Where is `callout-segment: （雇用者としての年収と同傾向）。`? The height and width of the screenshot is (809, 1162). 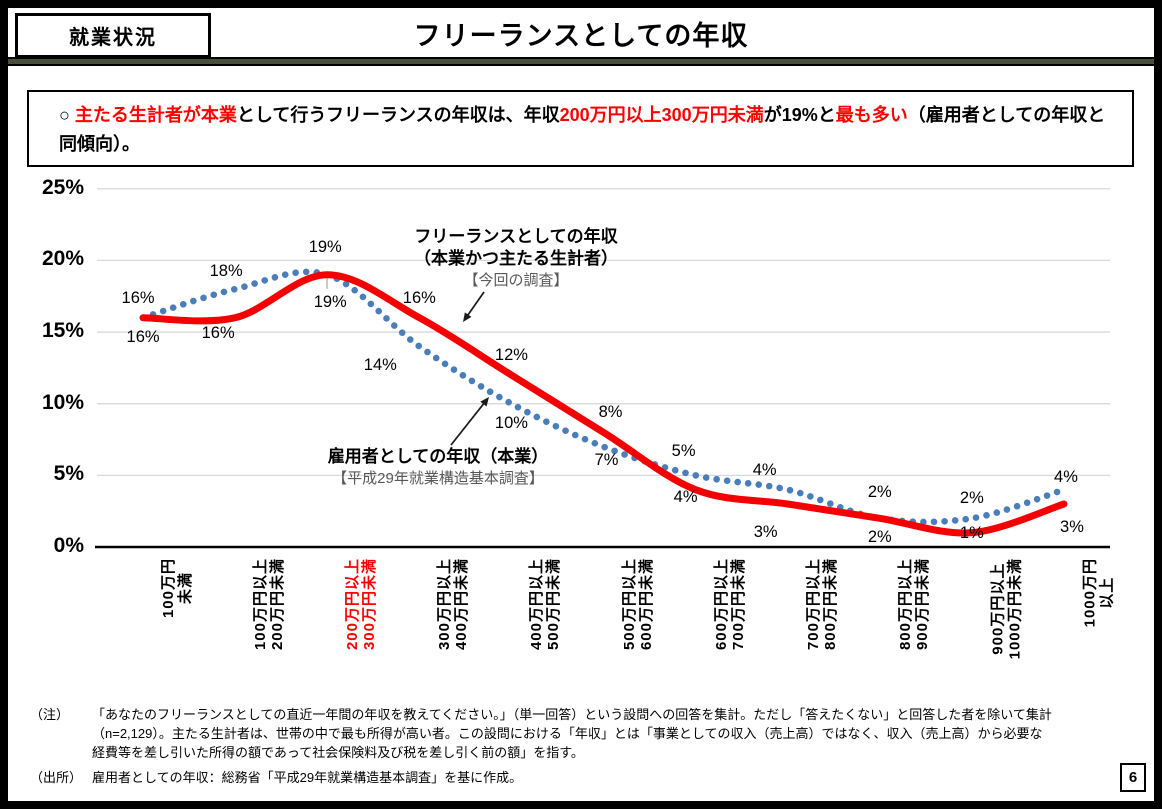
callout-segment: （雇用者としての年収と同傾向）。 is located at coordinates (582, 129).